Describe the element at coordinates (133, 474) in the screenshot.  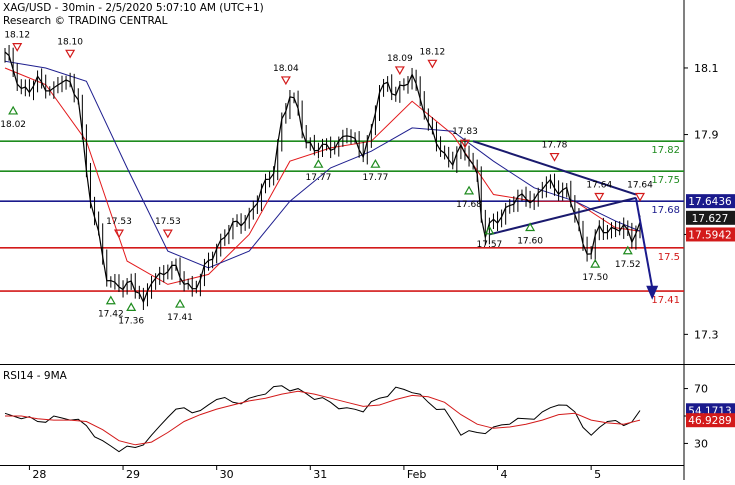
I see `x-tick-label: 29` at that location.